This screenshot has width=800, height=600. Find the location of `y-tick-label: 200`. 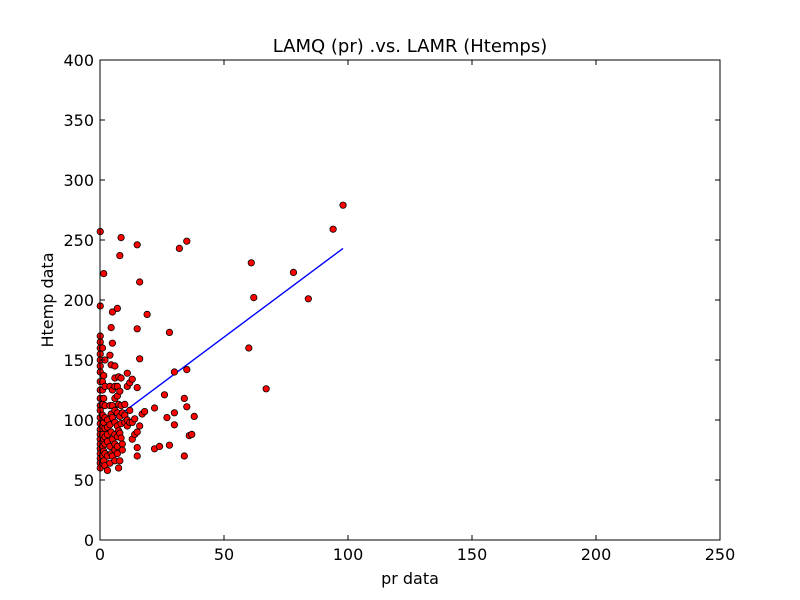

y-tick-label: 200 is located at coordinates (78, 300).